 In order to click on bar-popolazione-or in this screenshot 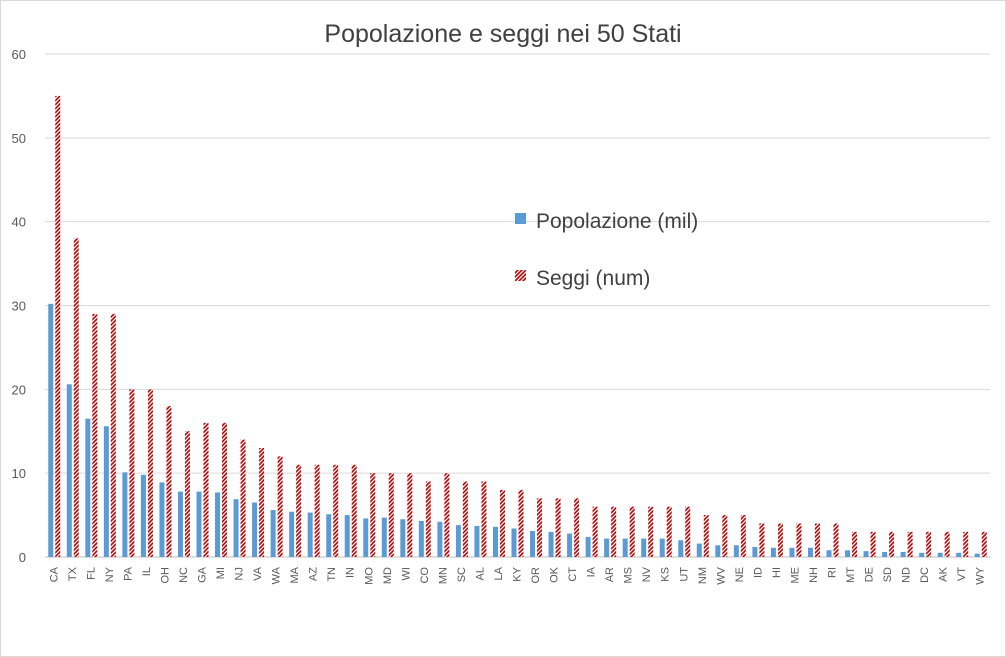, I will do `click(533, 544)`.